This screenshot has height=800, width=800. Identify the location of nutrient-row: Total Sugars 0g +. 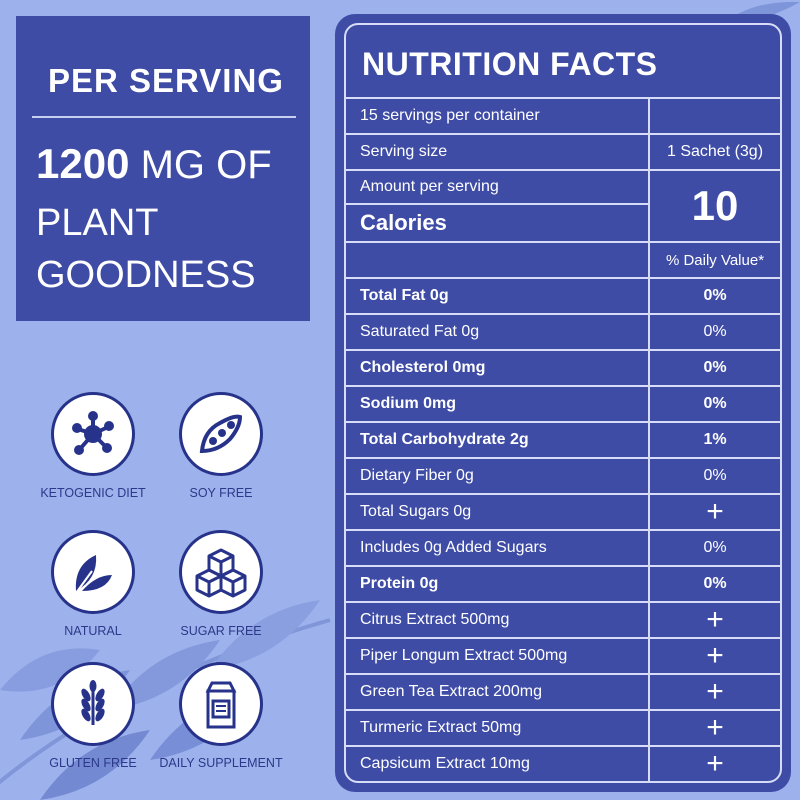
(563, 511).